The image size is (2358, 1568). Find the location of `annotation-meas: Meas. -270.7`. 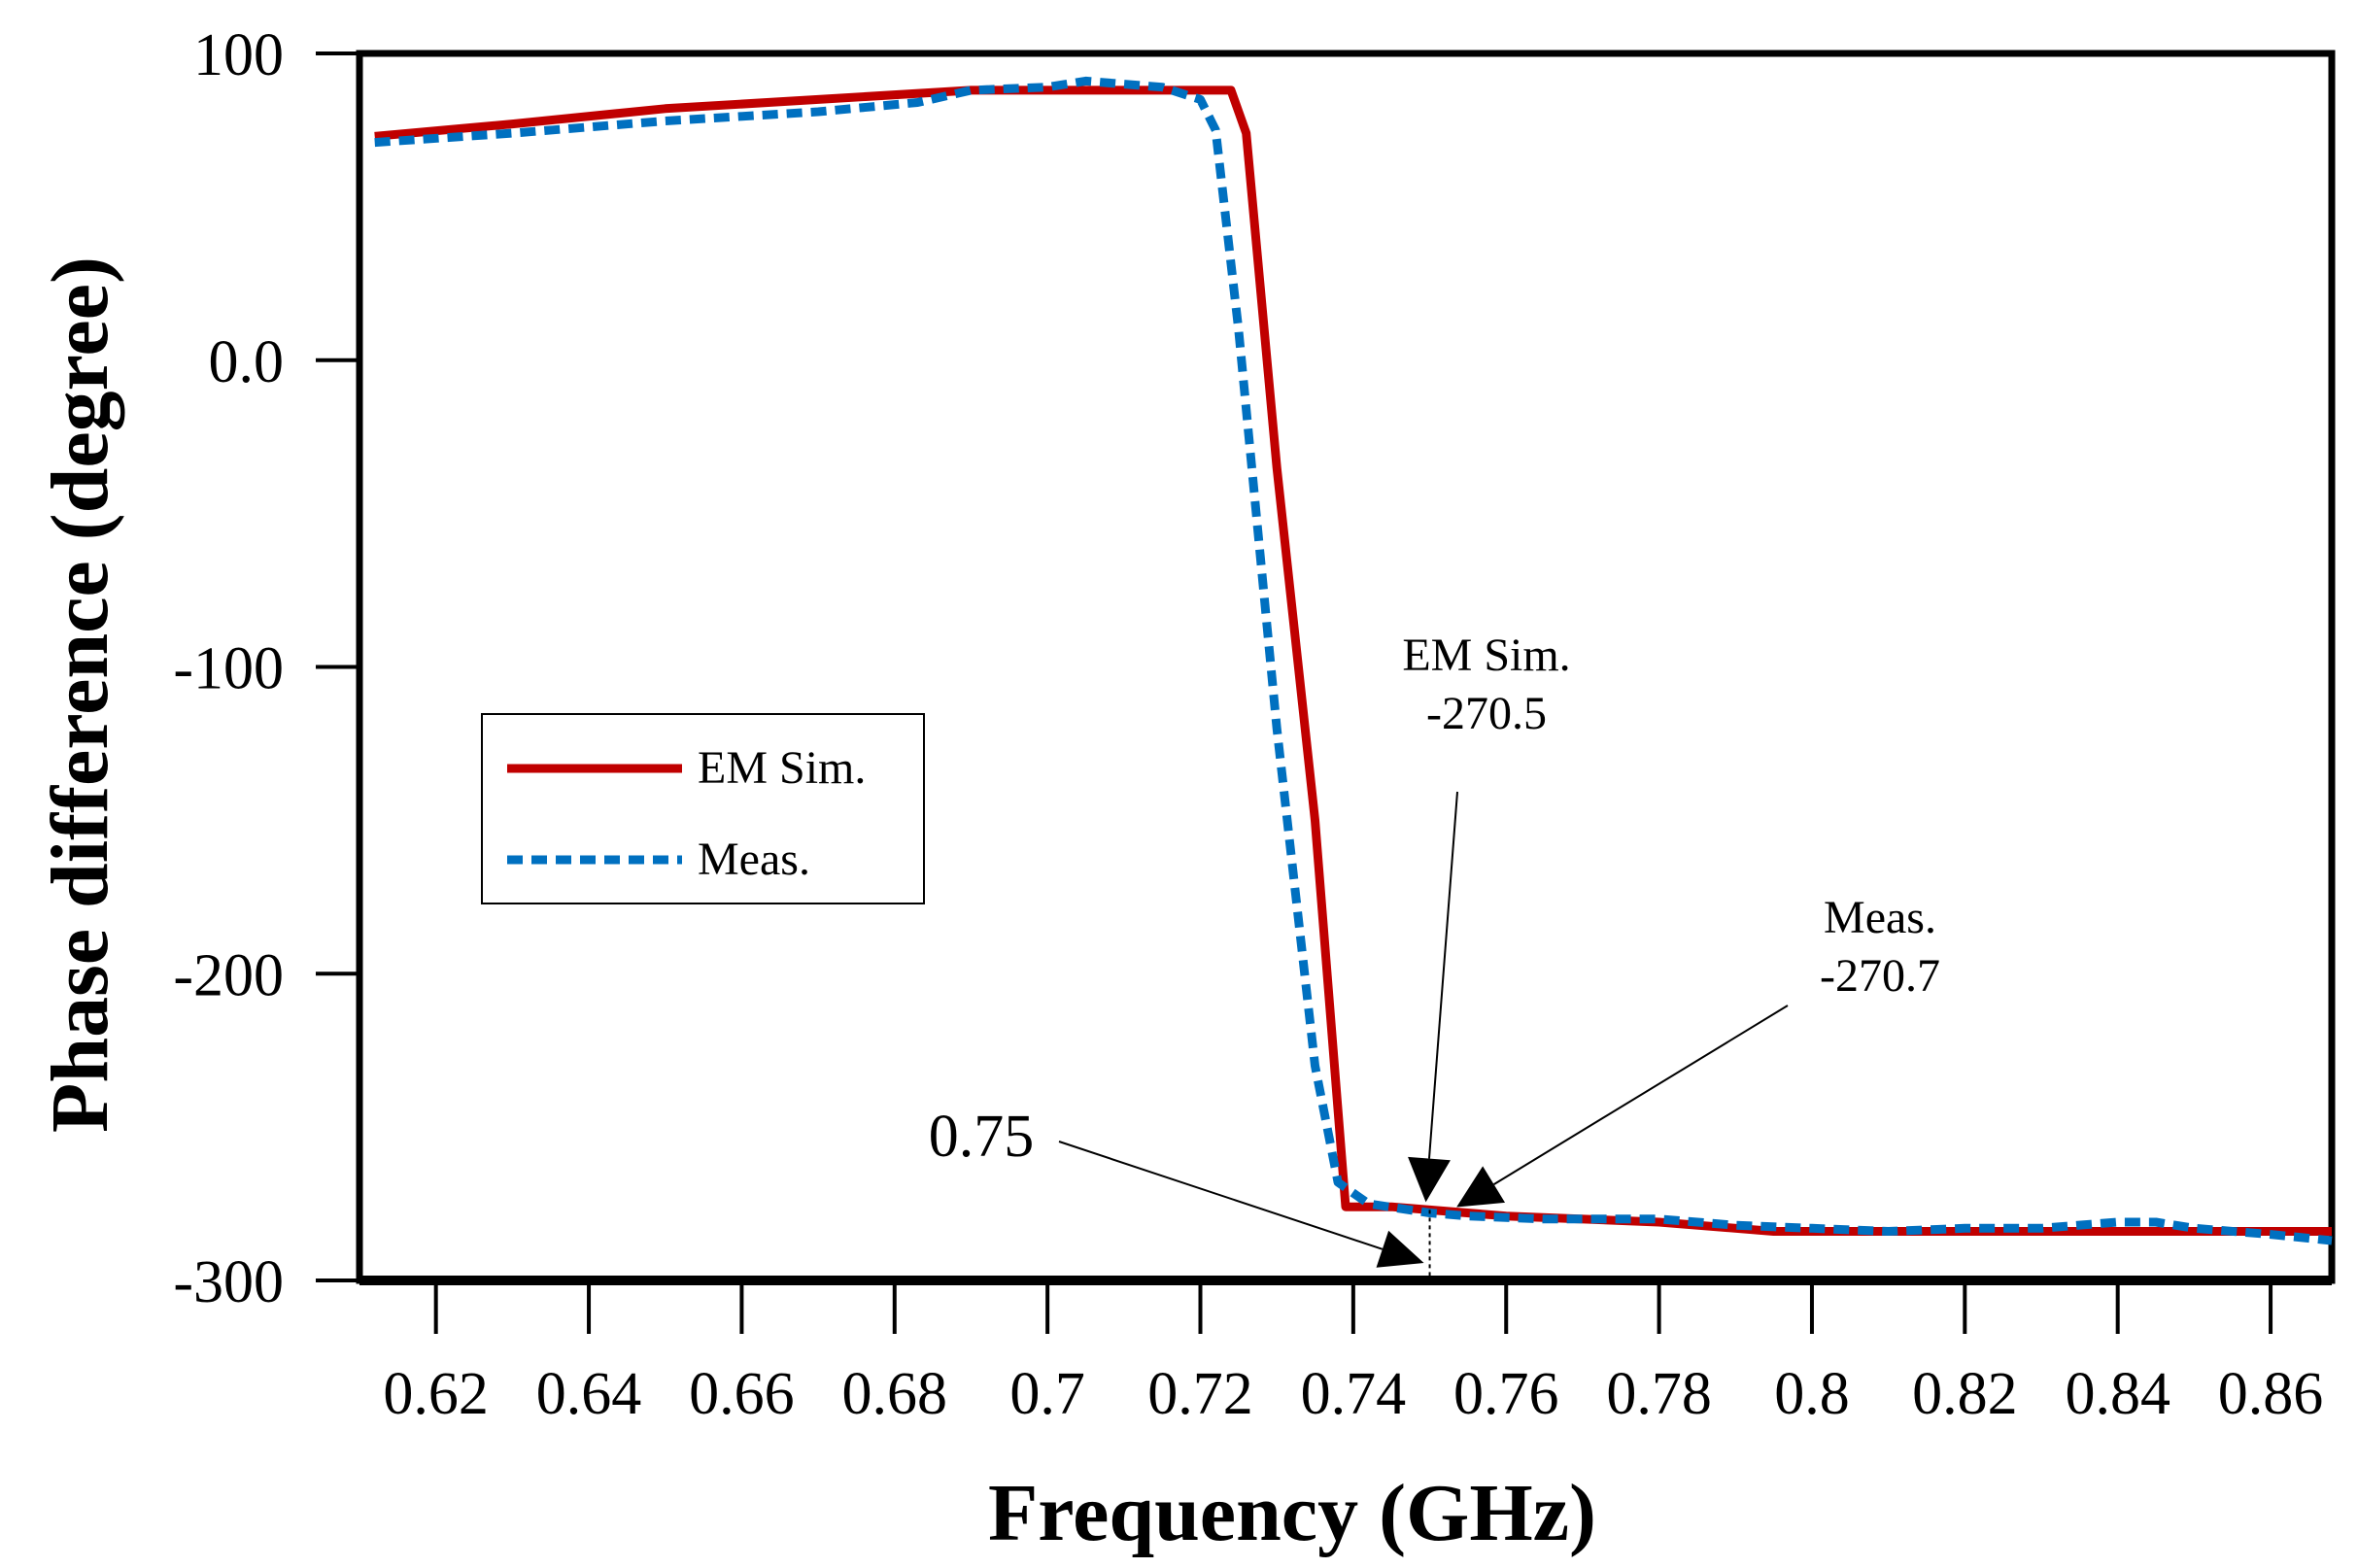

annotation-meas: Meas. -270.7 is located at coordinates (1698, 1050).